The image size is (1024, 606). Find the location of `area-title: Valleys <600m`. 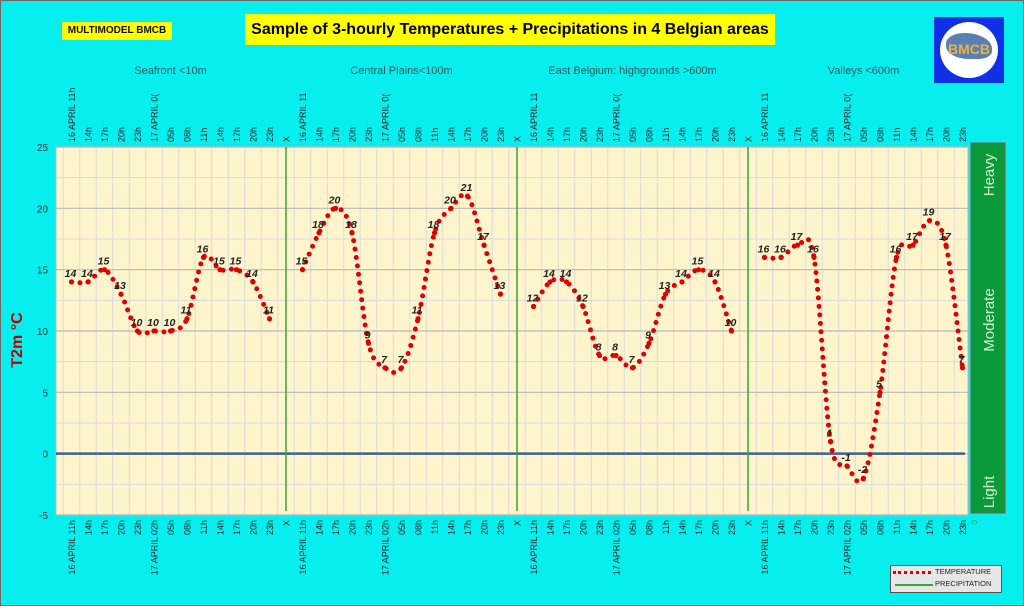

area-title: Valleys <600m is located at coordinates (864, 71).